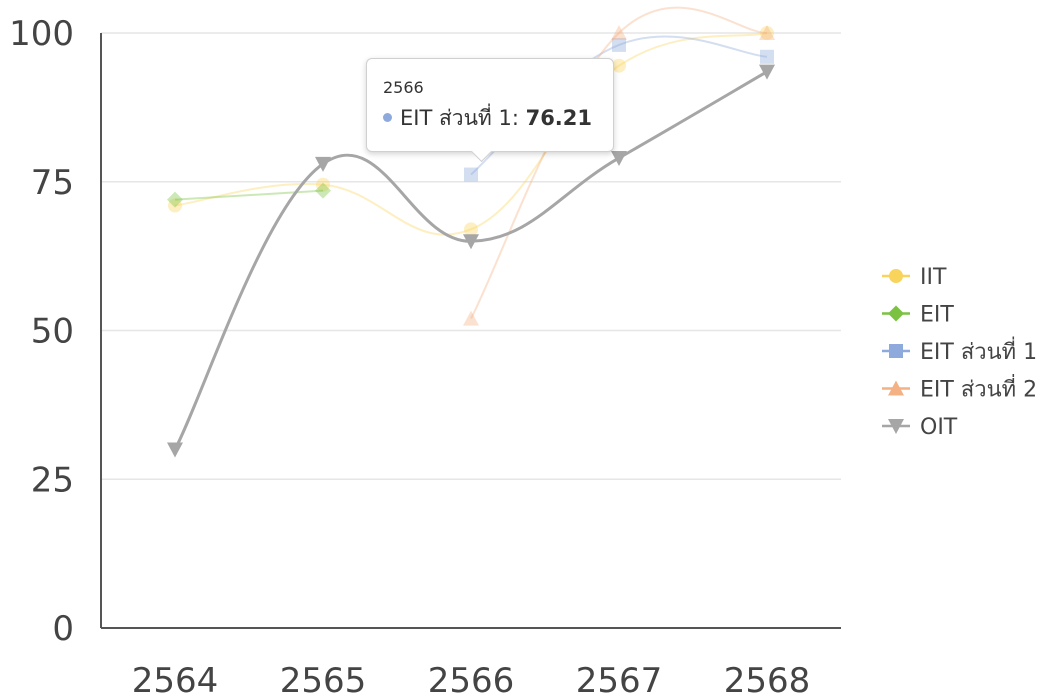 The height and width of the screenshot is (699, 1053). What do you see at coordinates (918, 315) in the screenshot?
I see `legend-item-1: EIT` at bounding box center [918, 315].